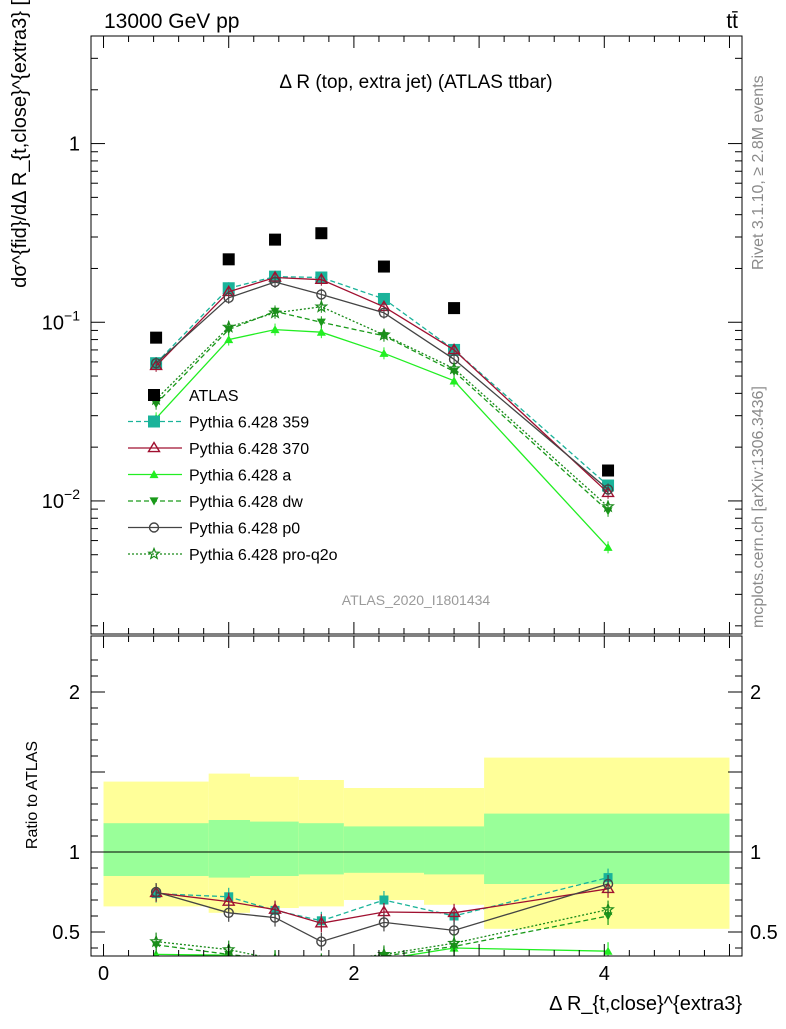  I want to click on legend-label: ATLAS, so click(214, 396).